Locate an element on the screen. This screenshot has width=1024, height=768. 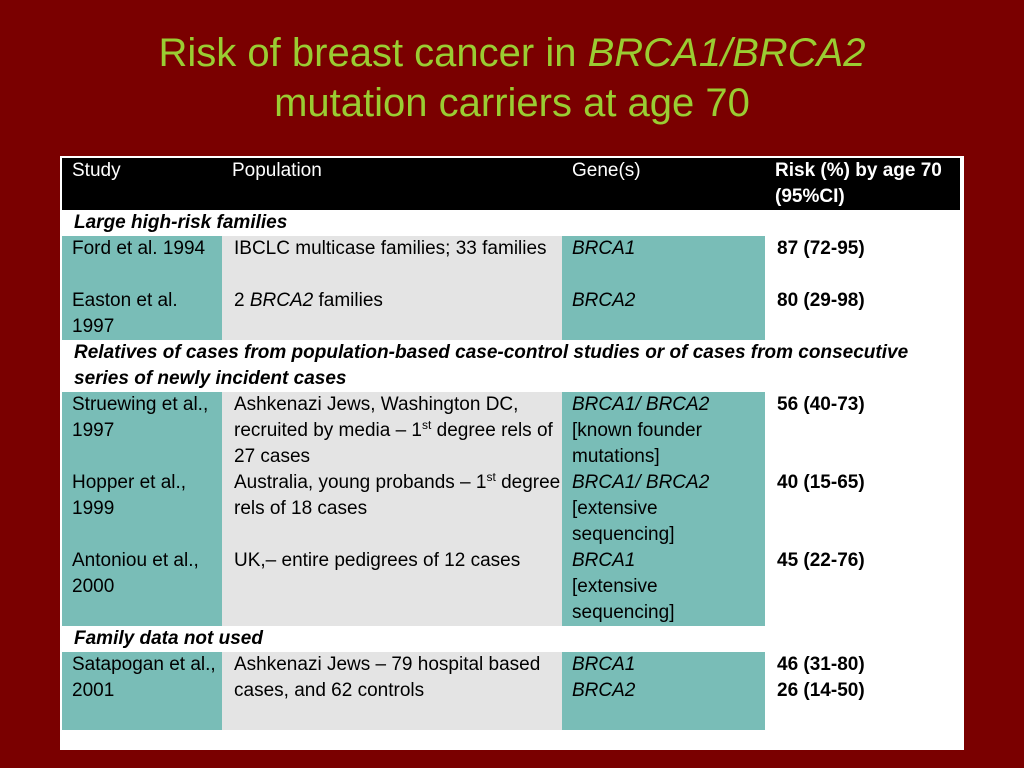
section-label: Family data not used is located at coordinates (511, 639).